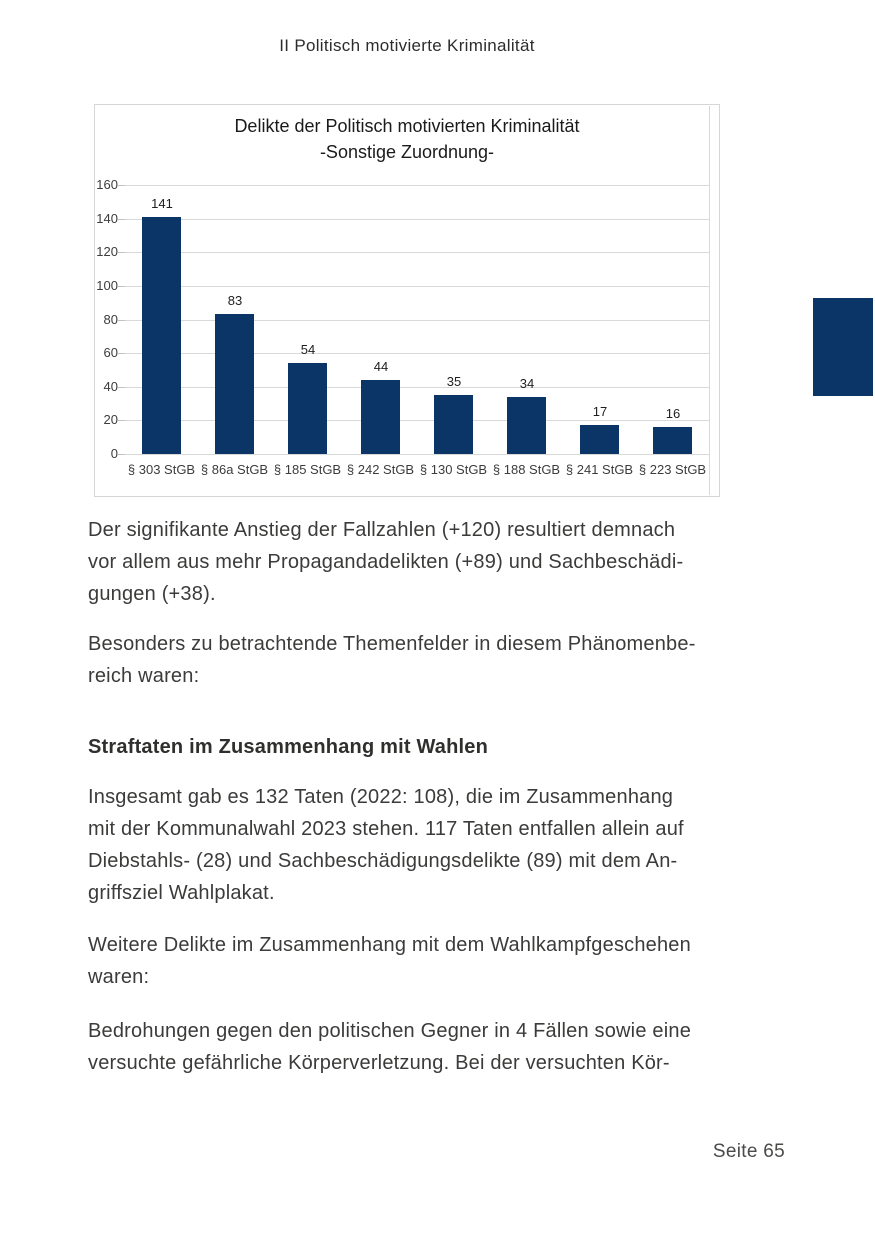 The image size is (875, 1241). Describe the element at coordinates (453, 469) in the screenshot. I see `x-axis-tick-label: § 130 StGB` at that location.